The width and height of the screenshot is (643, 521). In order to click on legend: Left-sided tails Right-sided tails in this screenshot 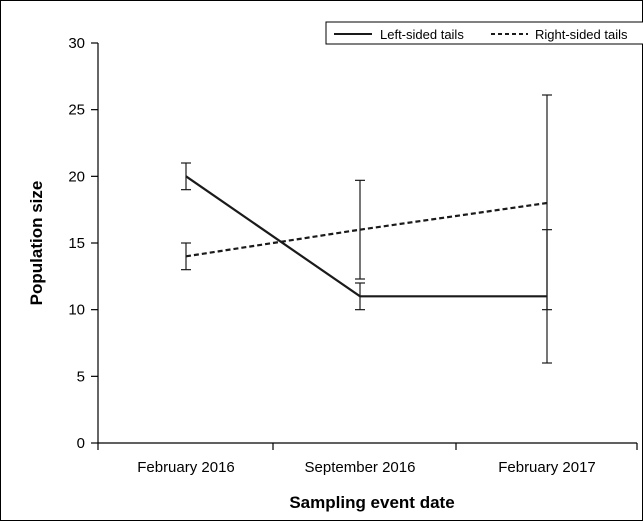, I will do `click(484, 33)`.